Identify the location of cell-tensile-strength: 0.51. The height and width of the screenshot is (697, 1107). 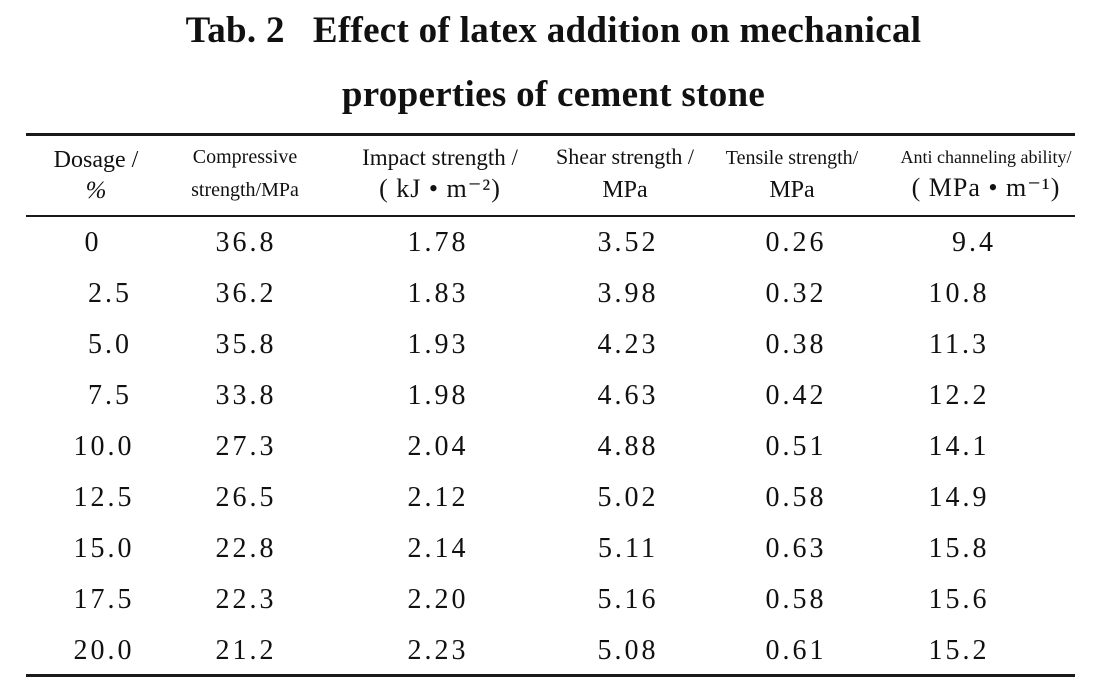
(796, 446).